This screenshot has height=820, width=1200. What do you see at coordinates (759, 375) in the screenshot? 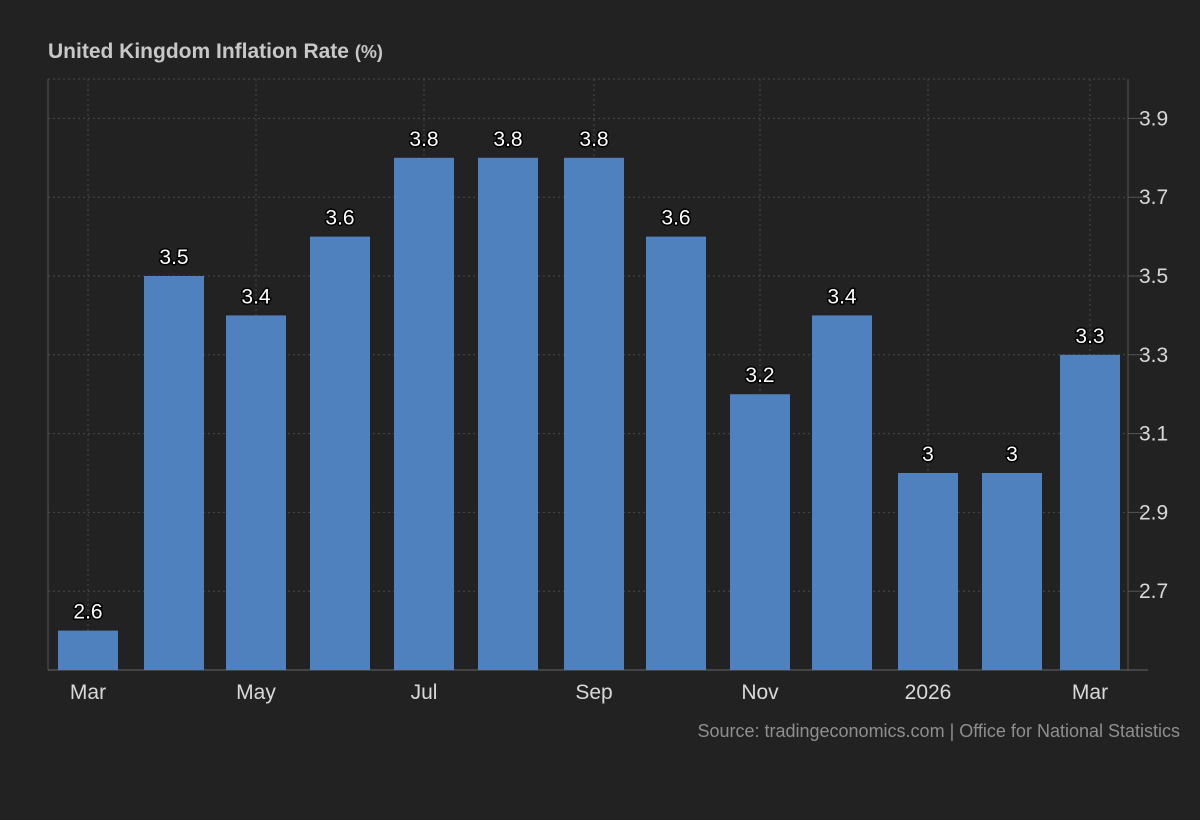
I see `data-label: 3.2` at bounding box center [759, 375].